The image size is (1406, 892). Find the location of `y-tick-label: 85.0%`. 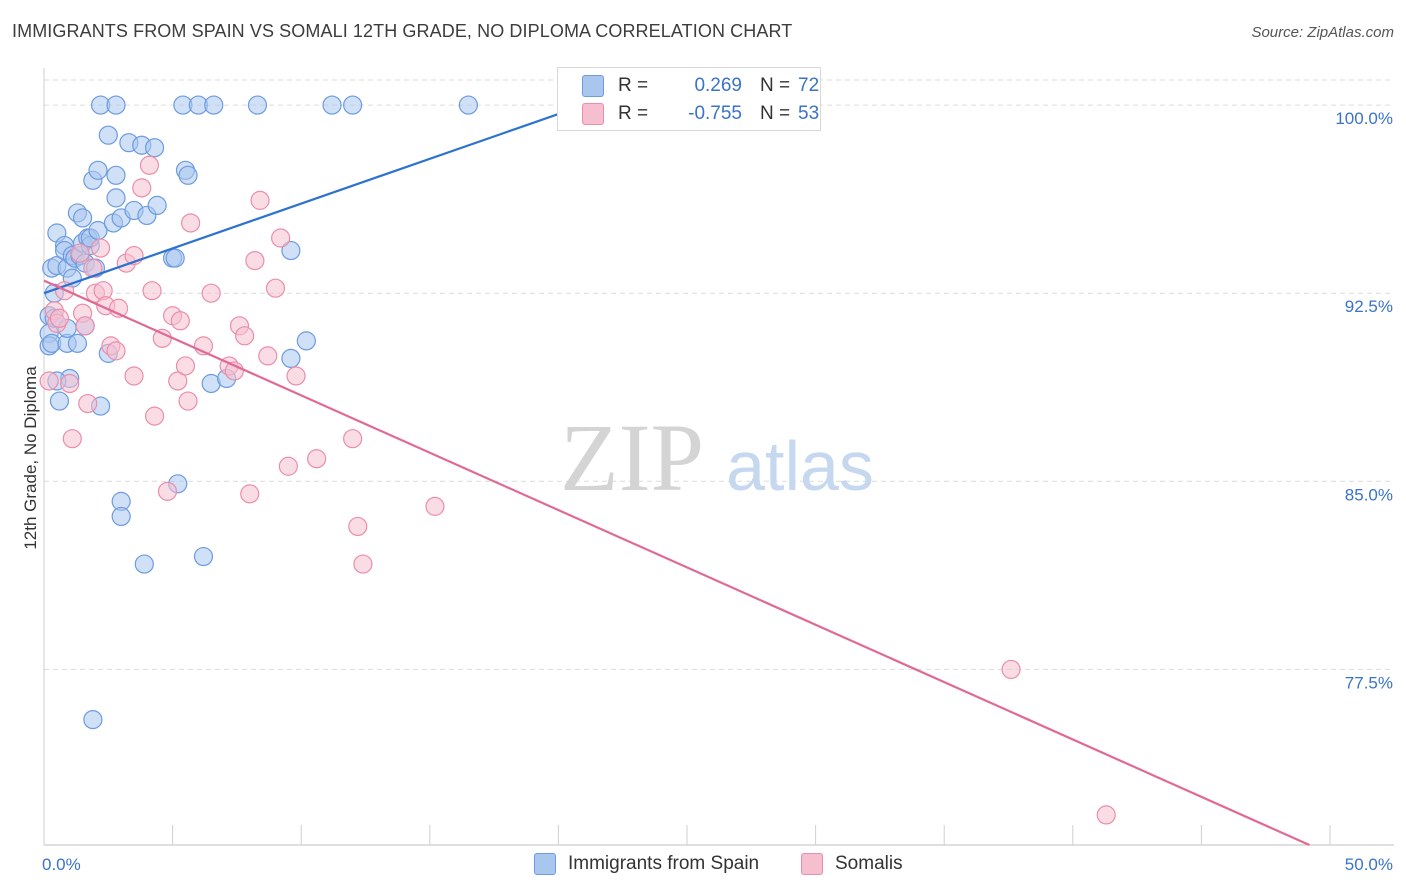

y-tick-label: 85.0% is located at coordinates (1369, 494).